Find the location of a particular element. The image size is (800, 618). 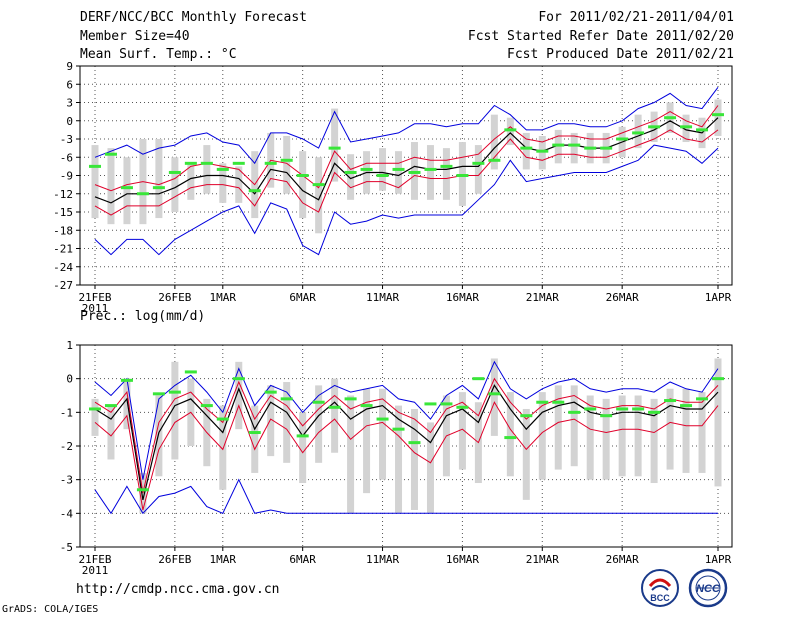

temp-inner-lower-line is located at coordinates (406, 172).